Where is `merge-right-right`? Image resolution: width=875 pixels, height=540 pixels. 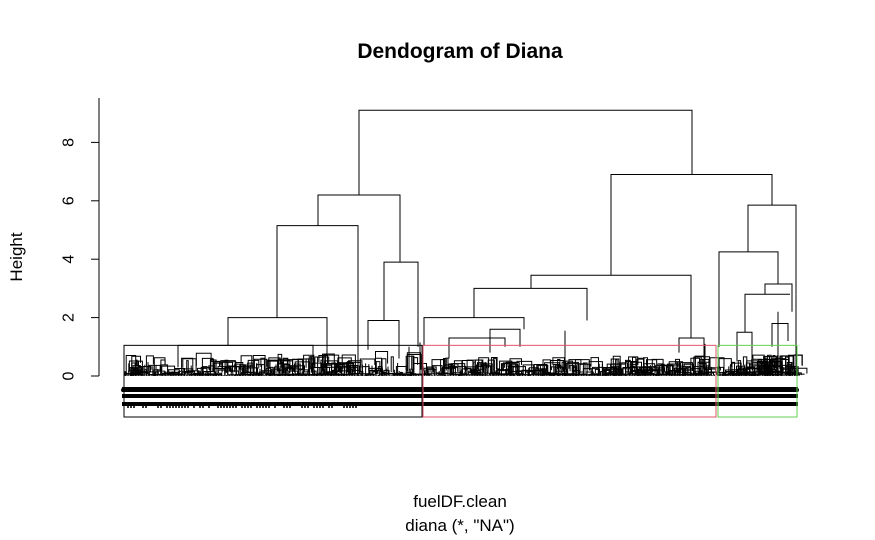 merge-right-right is located at coordinates (772, 249).